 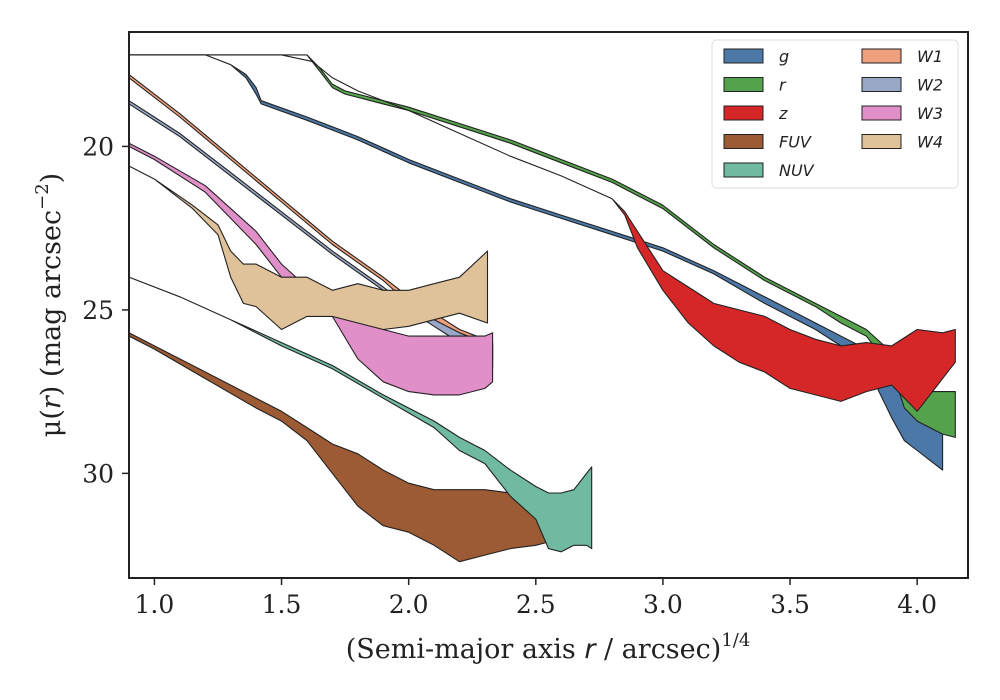 I want to click on band-w2, so click(x=311, y=235).